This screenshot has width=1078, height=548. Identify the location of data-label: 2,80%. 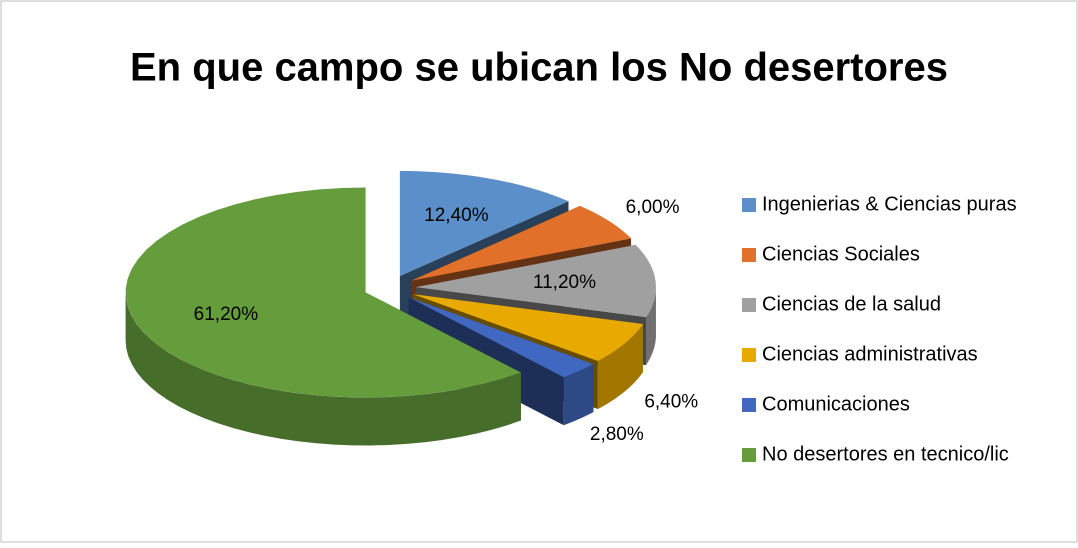
(617, 434).